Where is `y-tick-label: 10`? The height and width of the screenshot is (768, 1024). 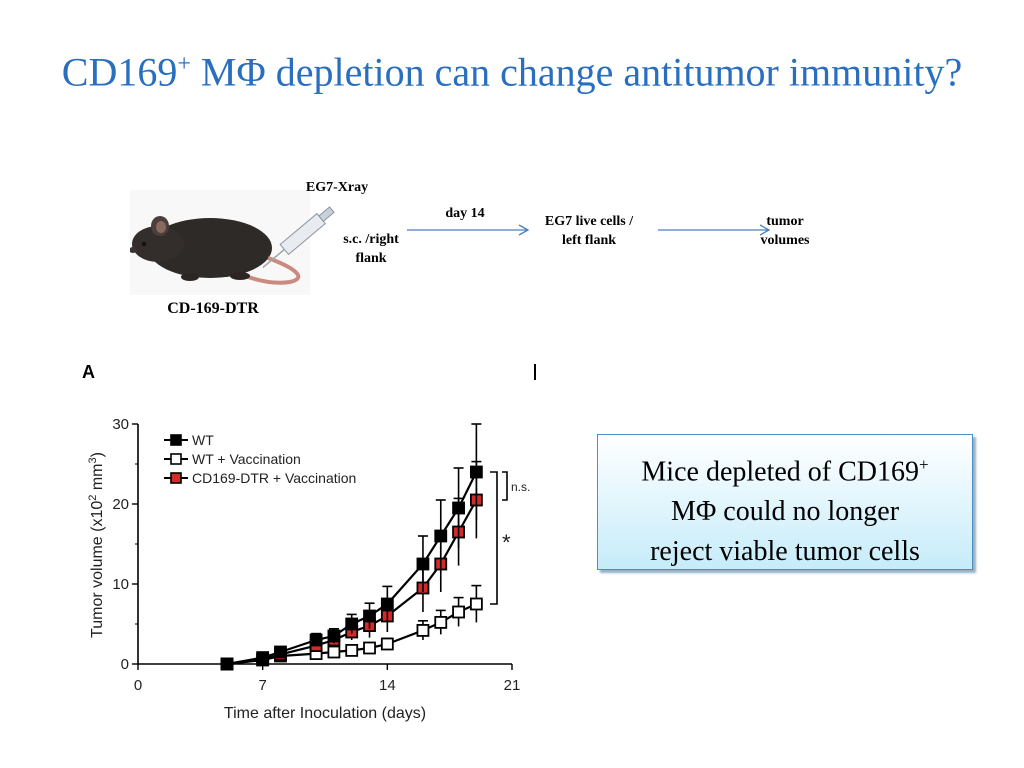
y-tick-label: 10 is located at coordinates (120, 584).